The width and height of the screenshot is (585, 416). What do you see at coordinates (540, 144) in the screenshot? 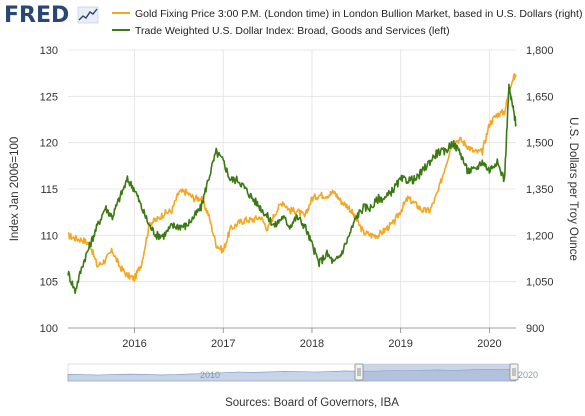
I see `right-tick-label: 1,500` at bounding box center [540, 144].